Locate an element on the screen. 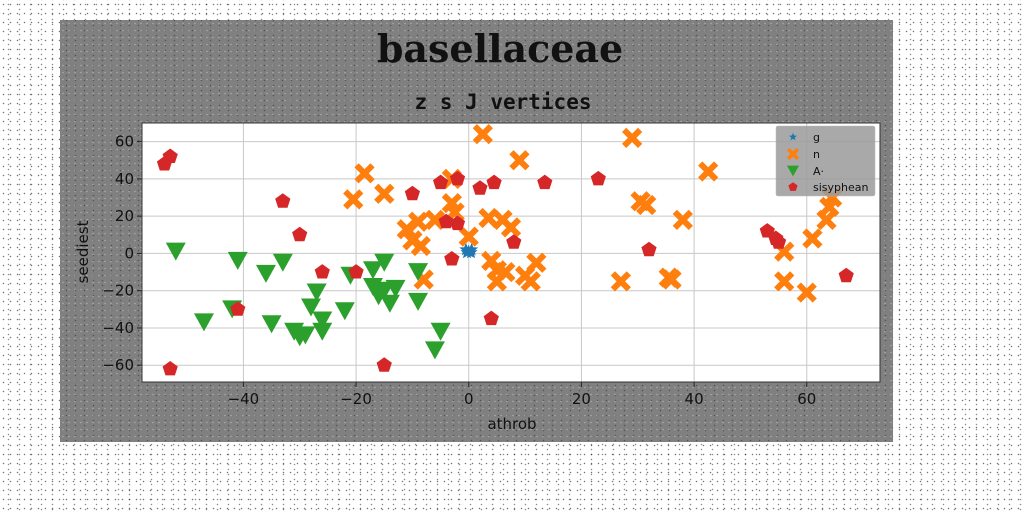 Image resolution: width=1024 pixels, height=512 pixels. point-star is located at coordinates (471, 252).